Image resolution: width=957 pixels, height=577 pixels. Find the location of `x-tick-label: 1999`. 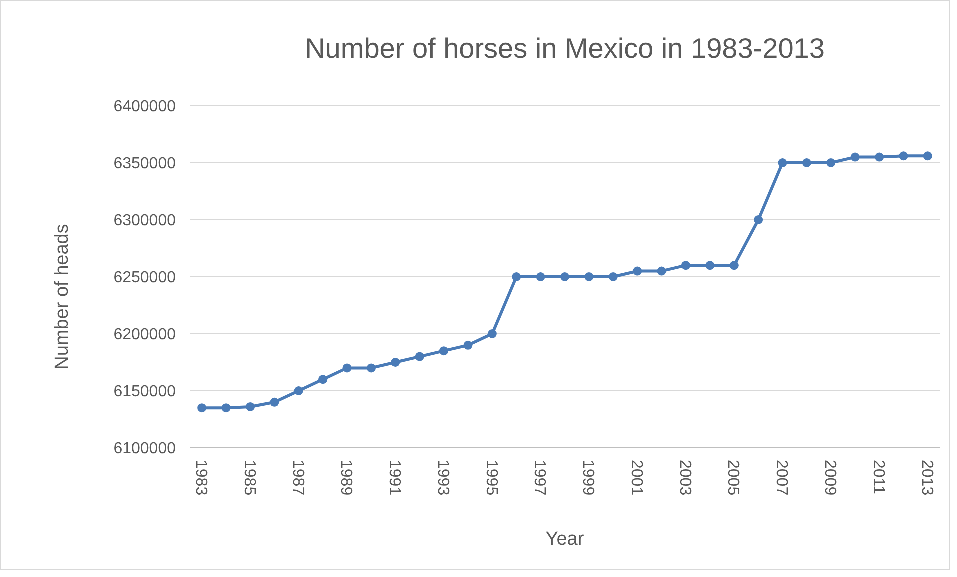

x-tick-label: 1999 is located at coordinates (588, 478).